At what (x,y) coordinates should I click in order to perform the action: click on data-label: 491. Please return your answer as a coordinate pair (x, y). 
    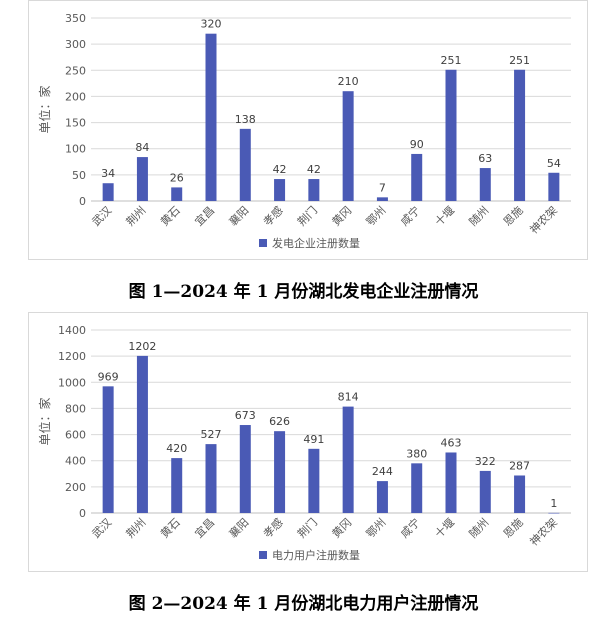
    Looking at the image, I should click on (313, 439).